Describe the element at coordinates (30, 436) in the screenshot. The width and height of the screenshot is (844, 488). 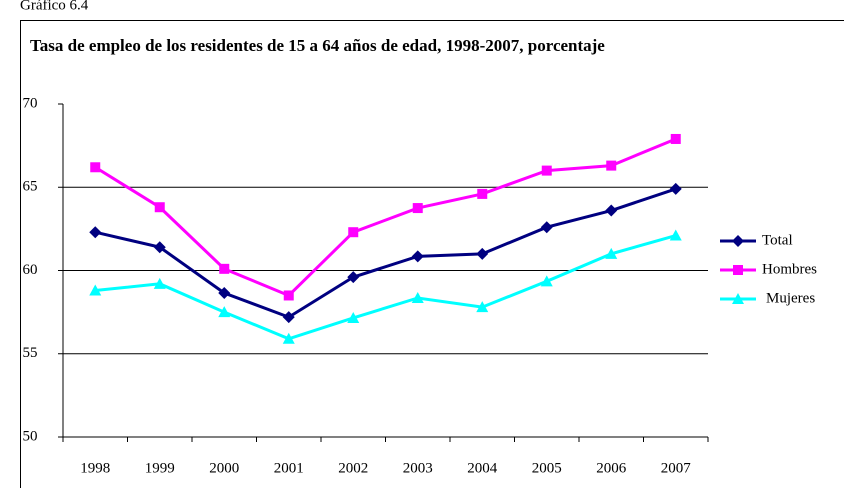
I see `y-tick-label: 50` at that location.